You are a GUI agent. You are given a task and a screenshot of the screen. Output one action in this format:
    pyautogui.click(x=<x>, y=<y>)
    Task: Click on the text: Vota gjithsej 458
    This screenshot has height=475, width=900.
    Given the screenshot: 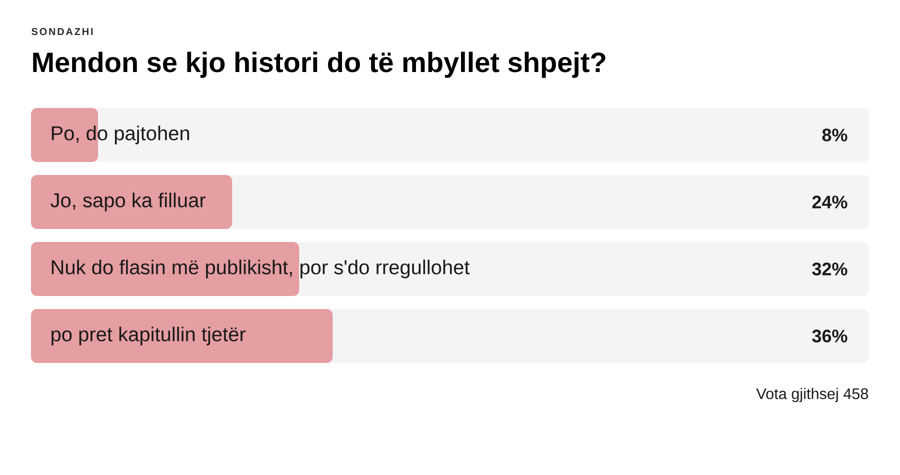 What is the action you would take?
    pyautogui.click(x=812, y=395)
    